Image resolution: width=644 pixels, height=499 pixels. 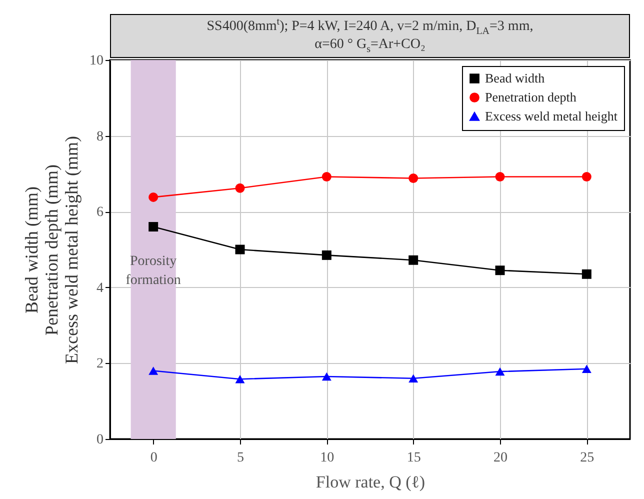 I want to click on x-axis-title: Flow rate, Q (ℓ), so click(x=371, y=482).